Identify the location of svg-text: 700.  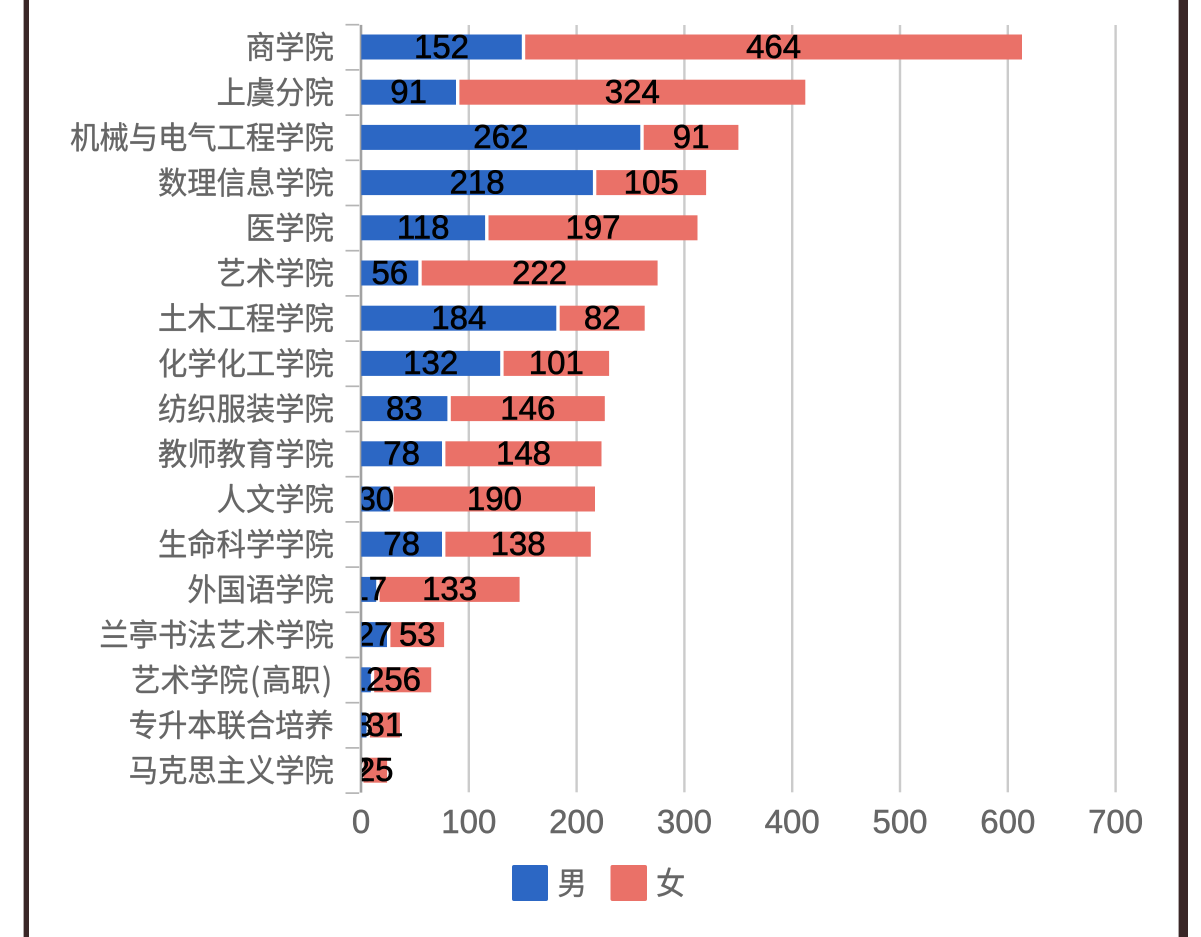
(1115, 821).